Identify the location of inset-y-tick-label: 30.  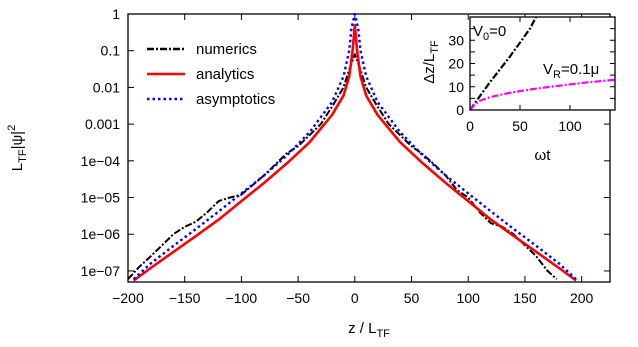
(456, 40).